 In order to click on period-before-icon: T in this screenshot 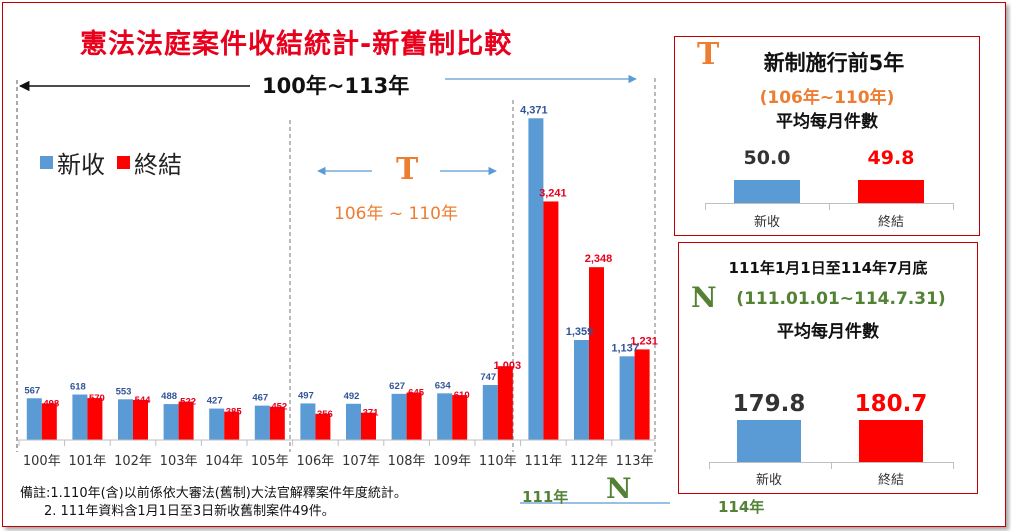, I will do `click(407, 169)`.